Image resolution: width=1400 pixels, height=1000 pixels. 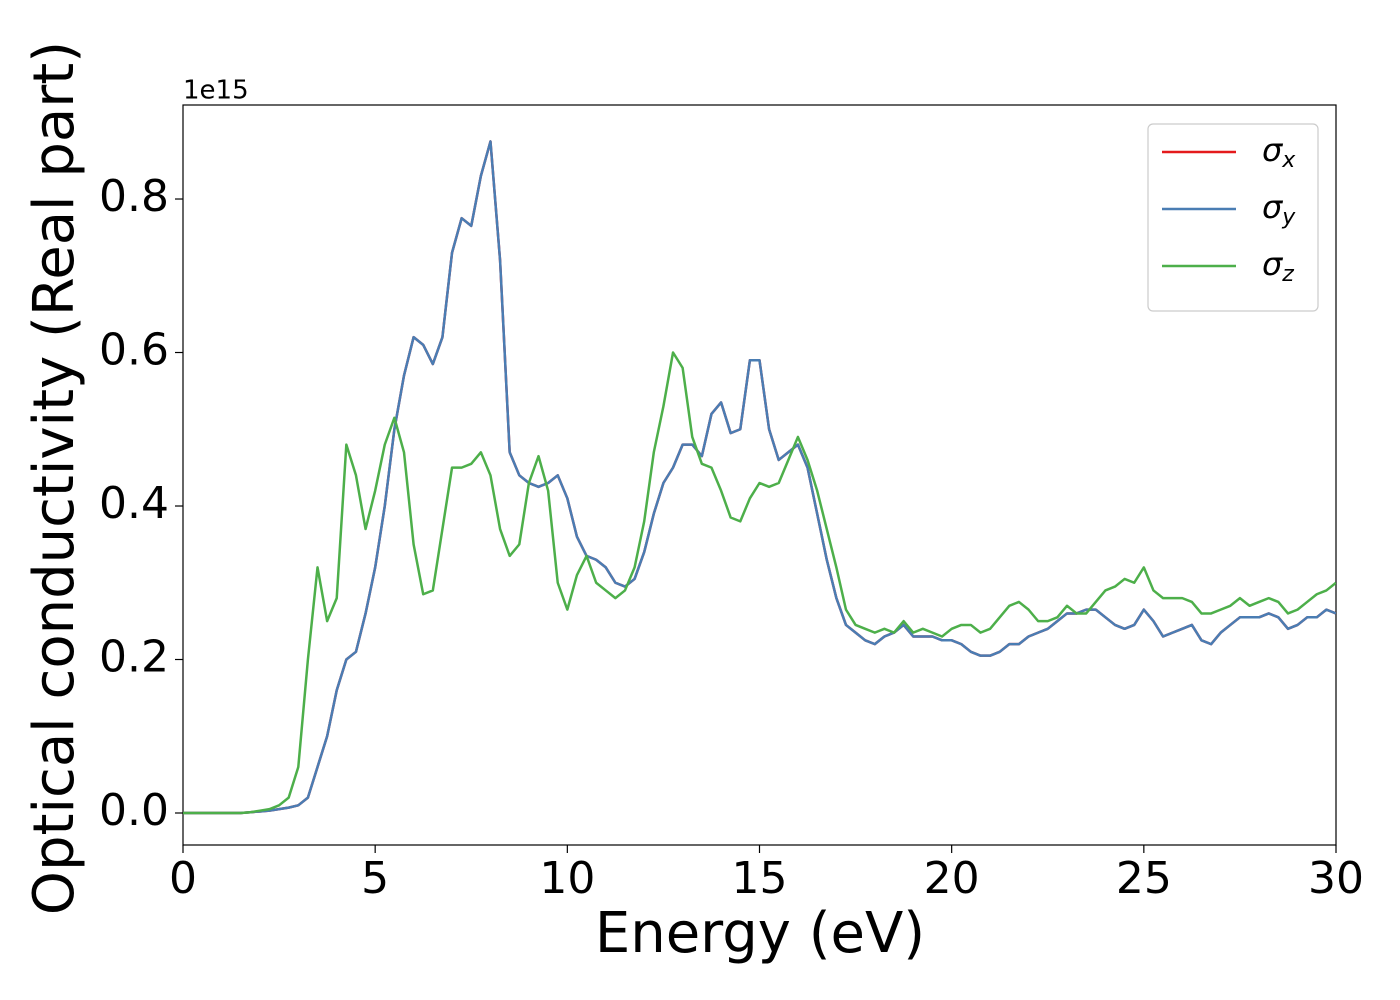 What do you see at coordinates (183, 878) in the screenshot?
I see `x-tick-label: 0` at bounding box center [183, 878].